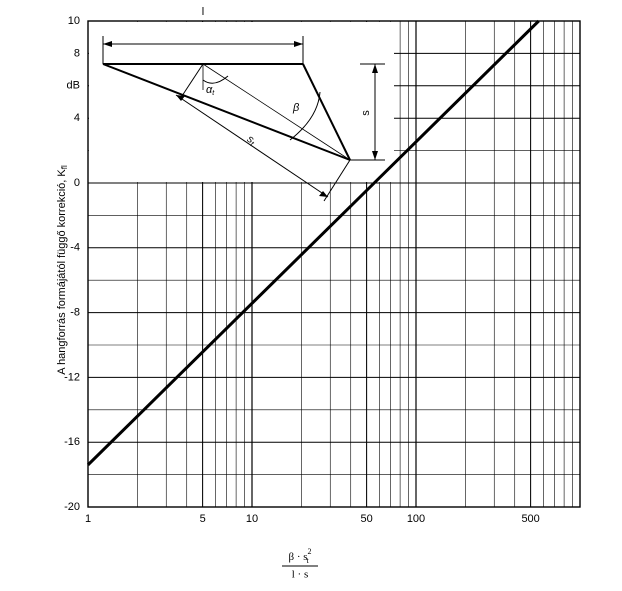 The width and height of the screenshot is (622, 591). I want to click on y-tick-label: -8, so click(75, 313).